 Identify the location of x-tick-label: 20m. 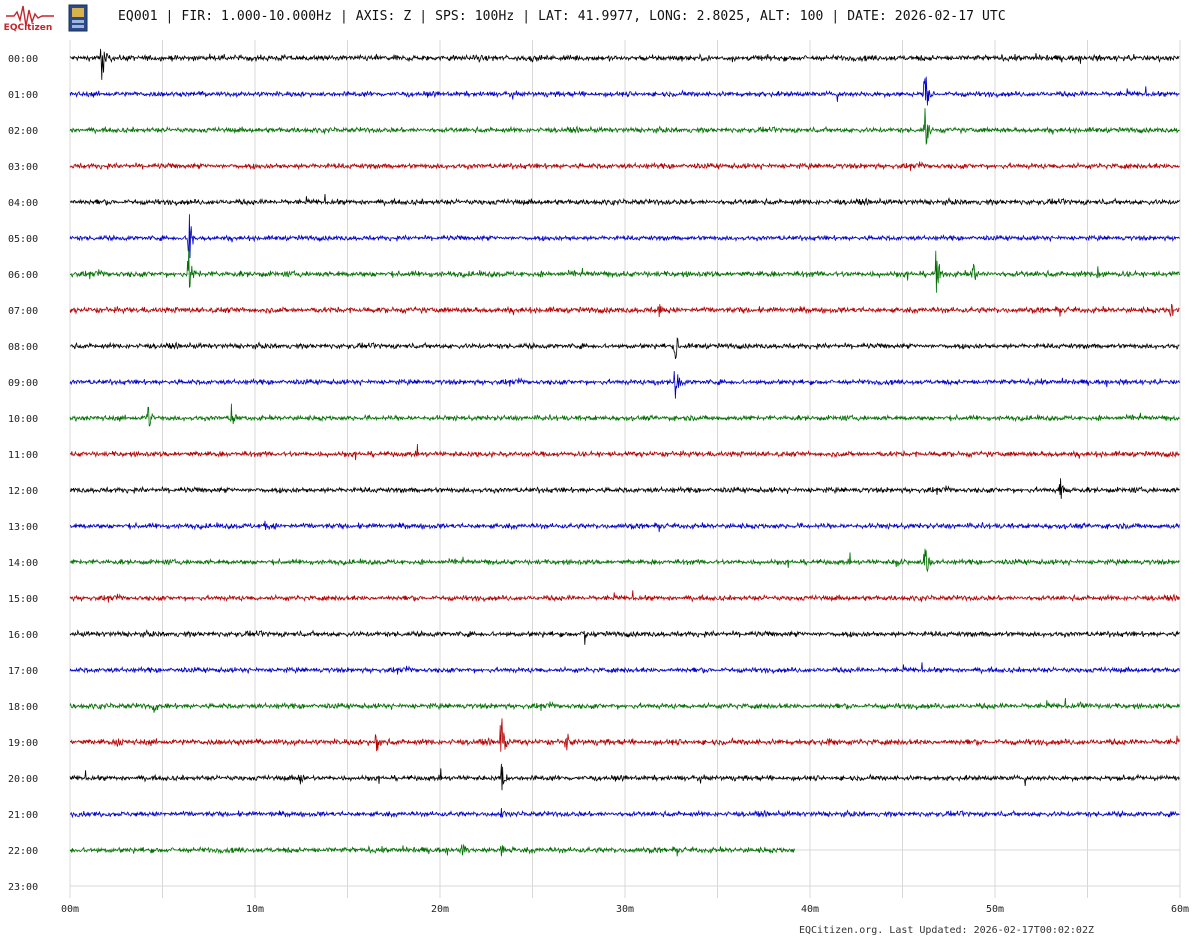
(440, 909).